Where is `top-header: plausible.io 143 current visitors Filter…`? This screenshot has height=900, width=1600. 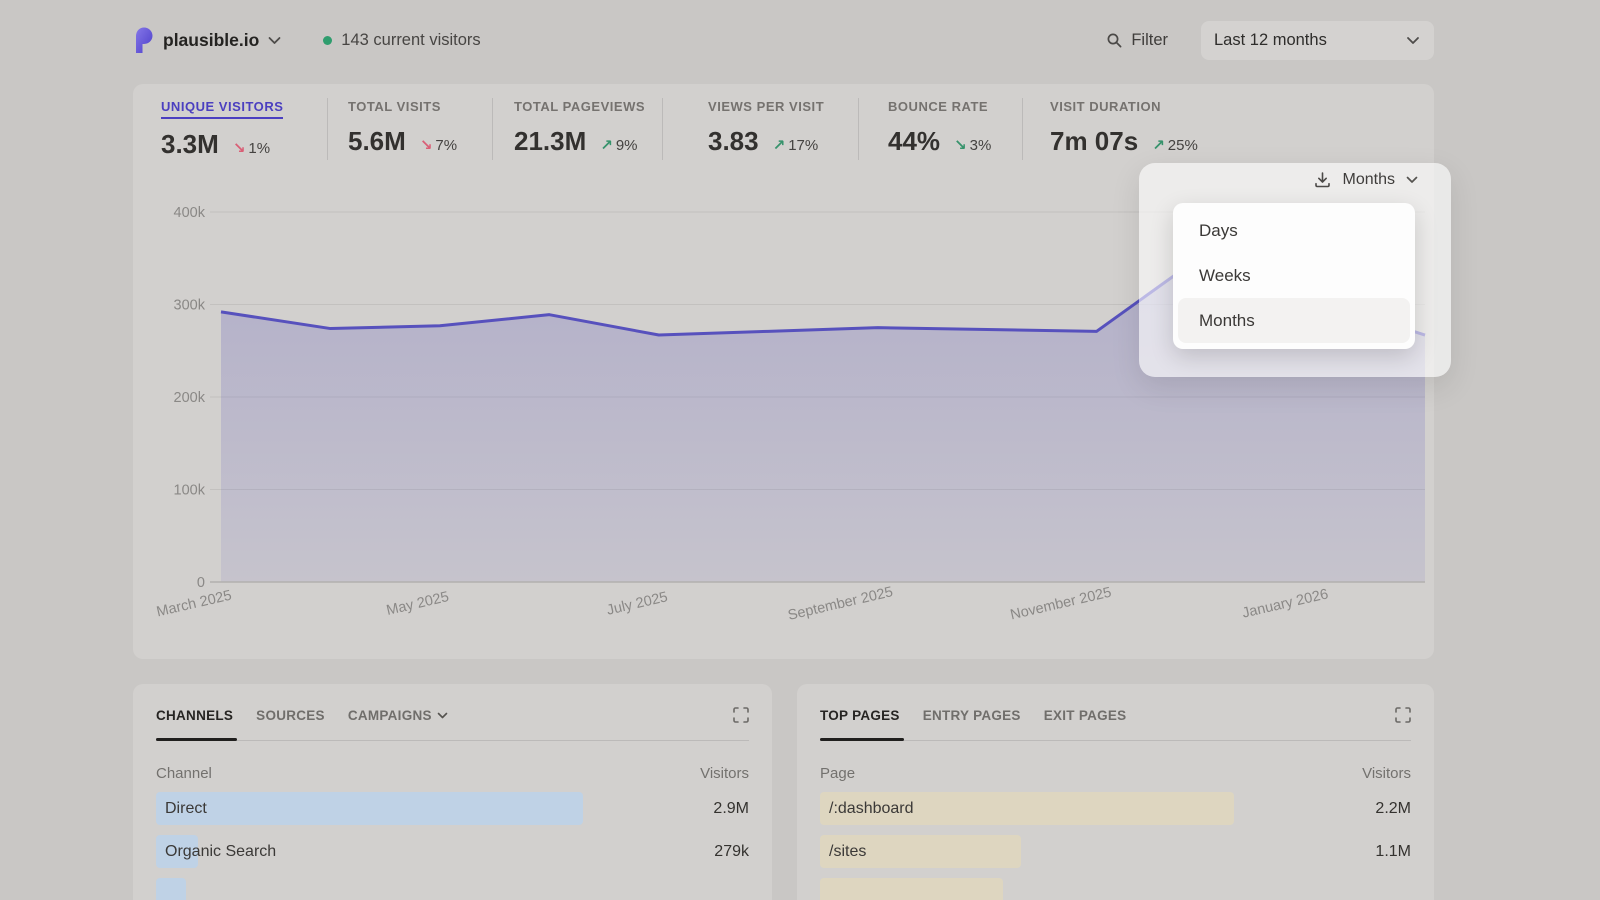
top-header: plausible.io 143 current visitors Filter… is located at coordinates (783, 40).